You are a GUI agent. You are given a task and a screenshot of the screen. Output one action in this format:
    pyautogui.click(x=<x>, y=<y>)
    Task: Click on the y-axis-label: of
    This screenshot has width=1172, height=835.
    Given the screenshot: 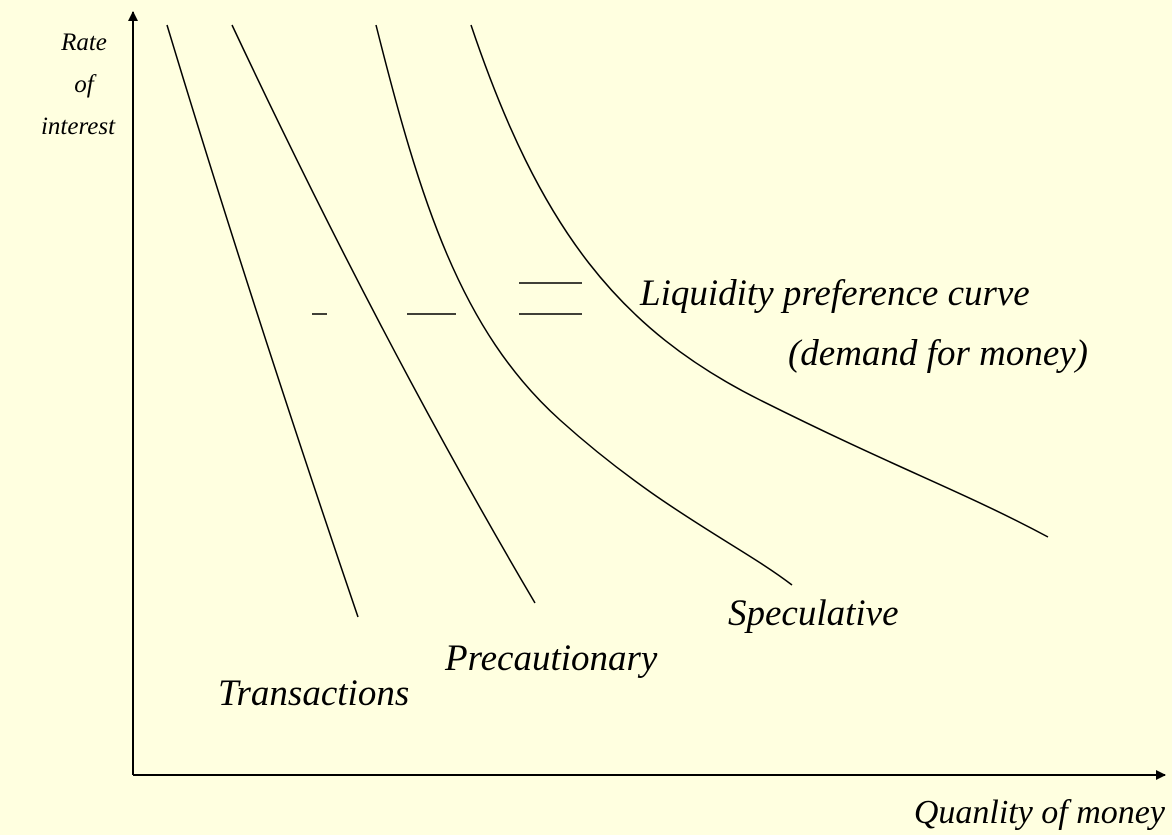 What is the action you would take?
    pyautogui.click(x=85, y=84)
    